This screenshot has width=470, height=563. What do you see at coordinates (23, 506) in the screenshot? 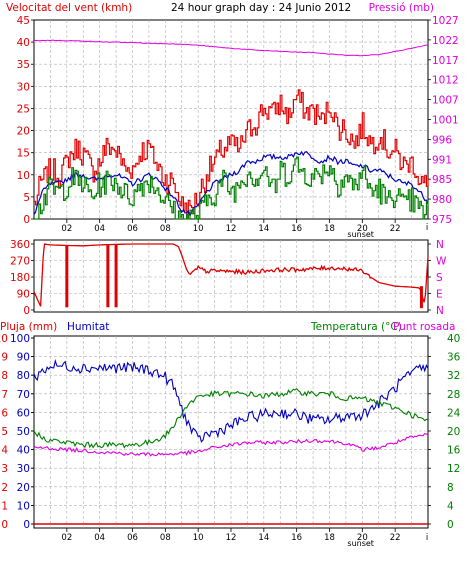
I see `humidity-y-tick-label: 10` at bounding box center [23, 506].